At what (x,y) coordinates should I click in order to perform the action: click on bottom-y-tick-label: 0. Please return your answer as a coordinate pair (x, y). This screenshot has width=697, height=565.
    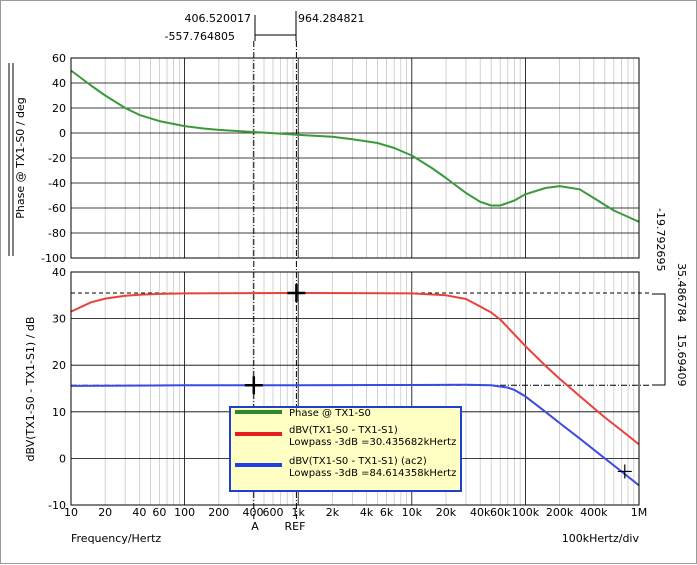
    Looking at the image, I should click on (62, 458).